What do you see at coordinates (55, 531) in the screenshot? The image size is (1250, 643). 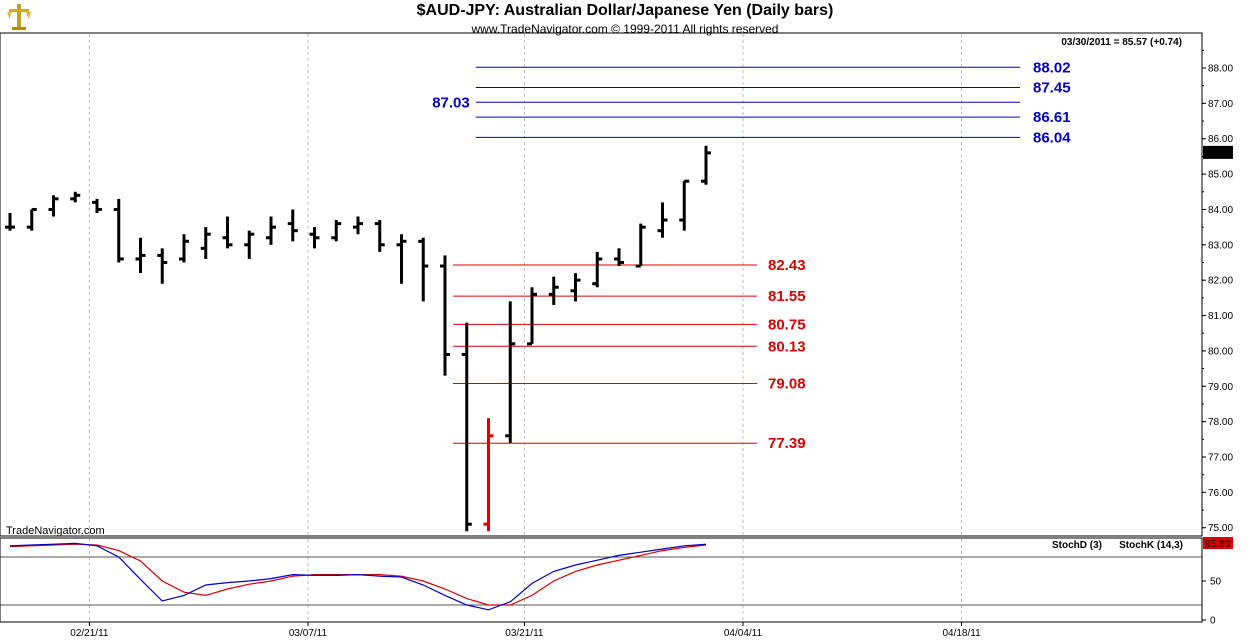 I see `watermark-text: TradeNavigator.com` at bounding box center [55, 531].